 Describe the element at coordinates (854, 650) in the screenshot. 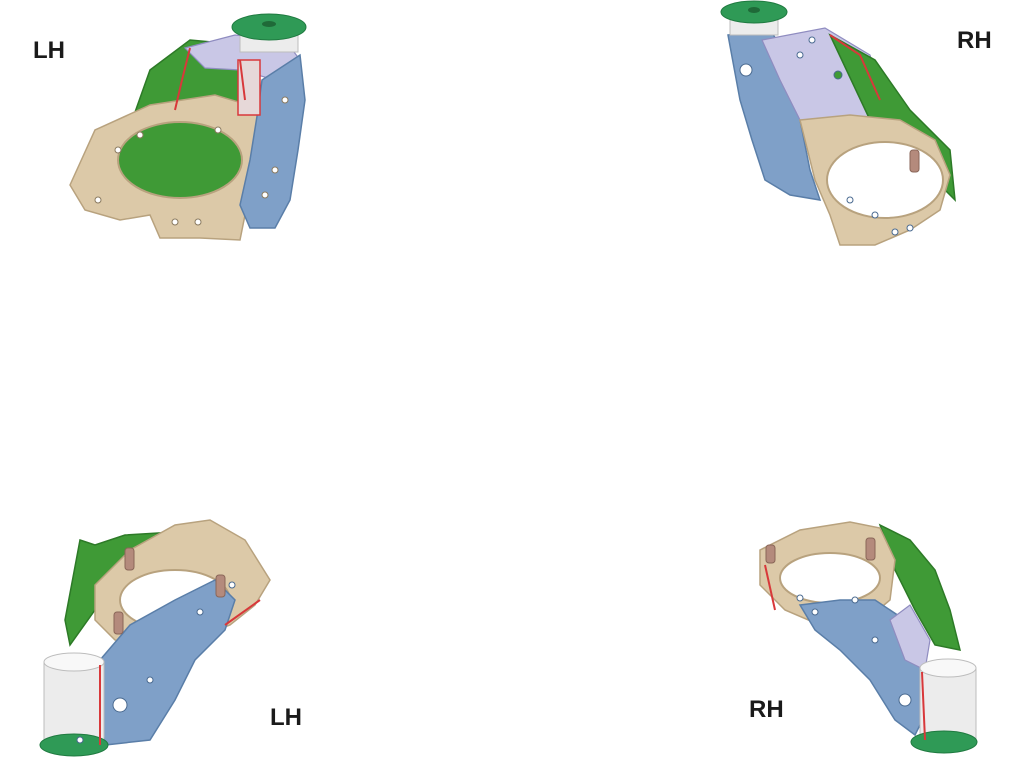

I see `rh-bottom-holes` at that location.